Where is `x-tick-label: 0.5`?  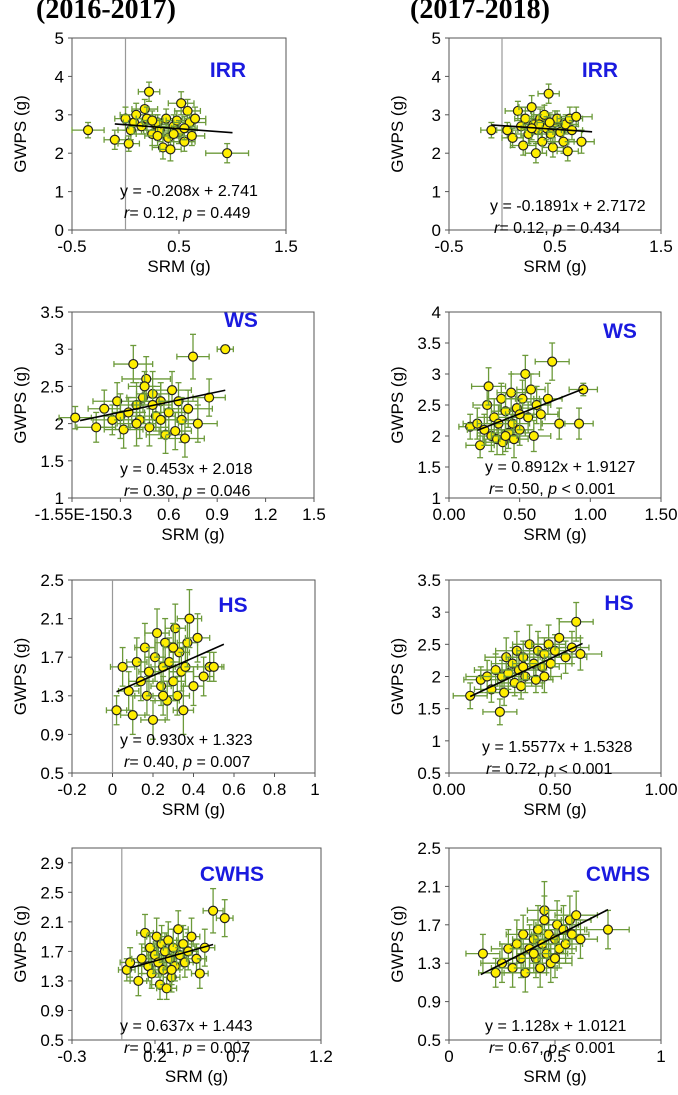 x-tick-label: 0.5 is located at coordinates (555, 246).